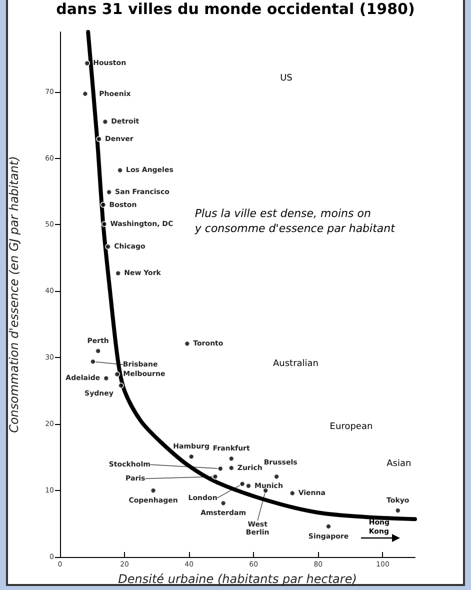  I want to click on chart-title: dans 31 villes du monde occidental (1980), so click(235, 9).